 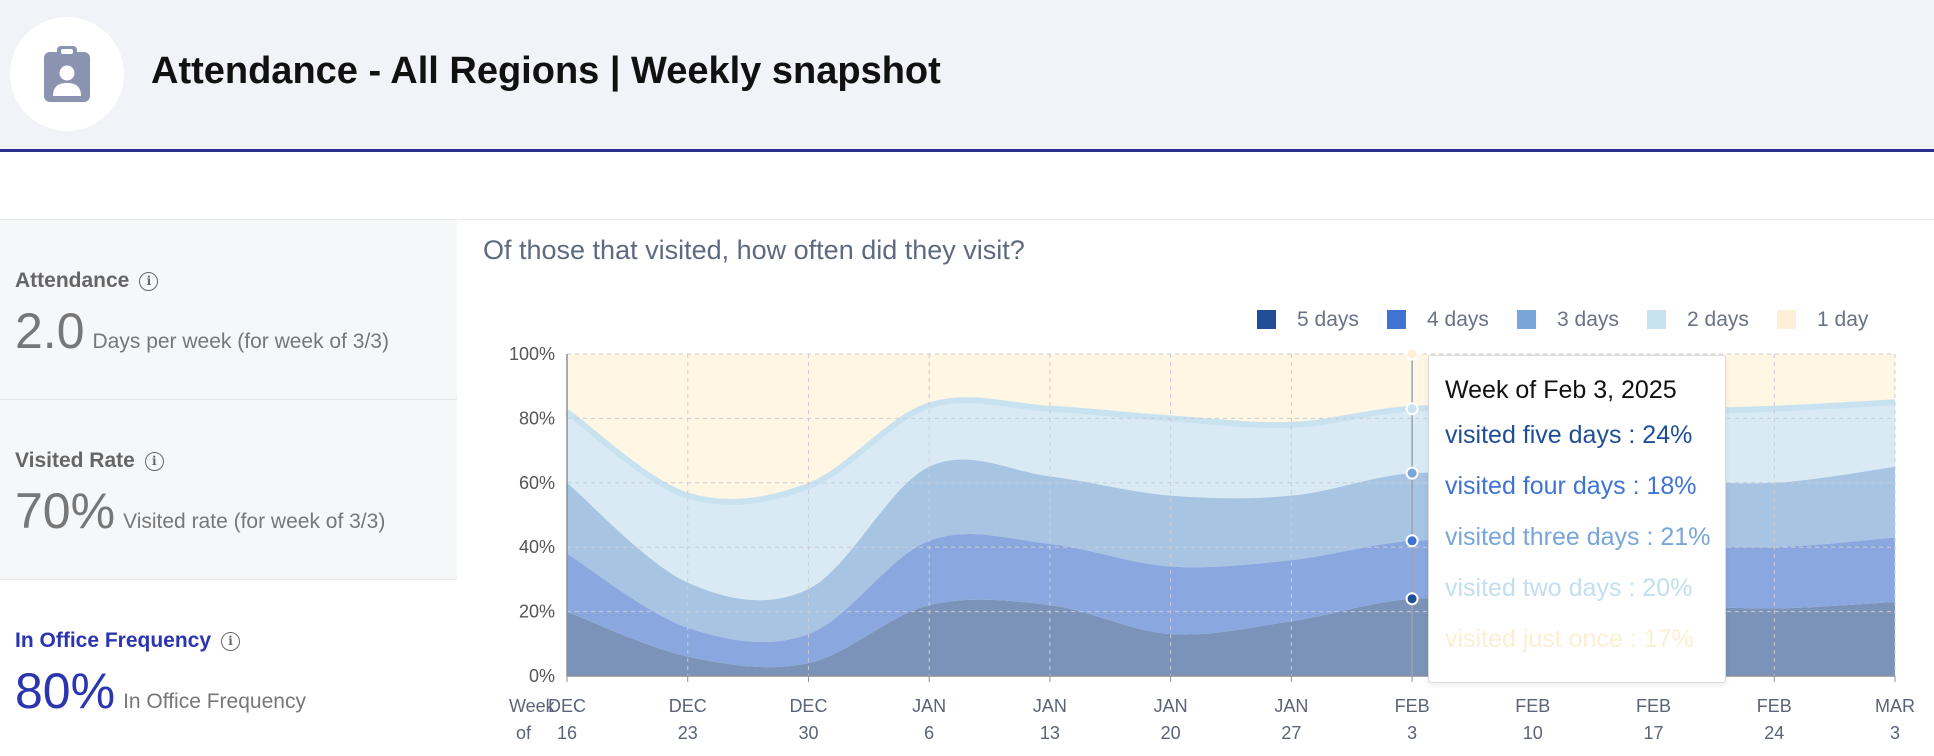 I want to click on x-tick-label: 6, so click(x=929, y=733).